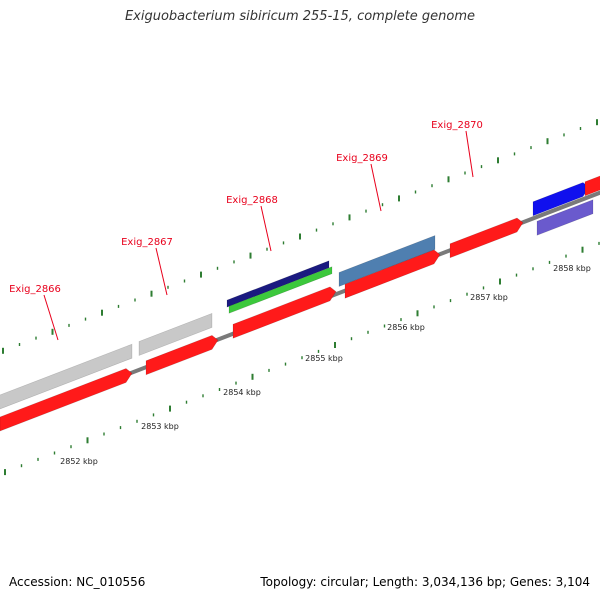  What do you see at coordinates (252, 200) in the screenshot?
I see `gene-label: Exig_2868` at bounding box center [252, 200].